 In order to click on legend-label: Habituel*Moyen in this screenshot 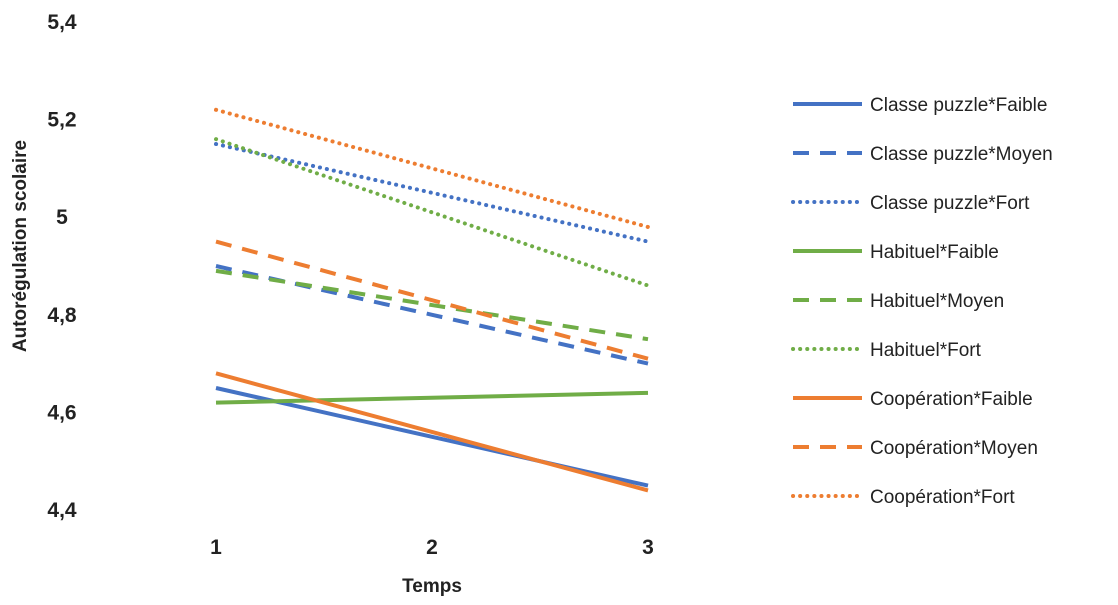, I will do `click(937, 301)`.